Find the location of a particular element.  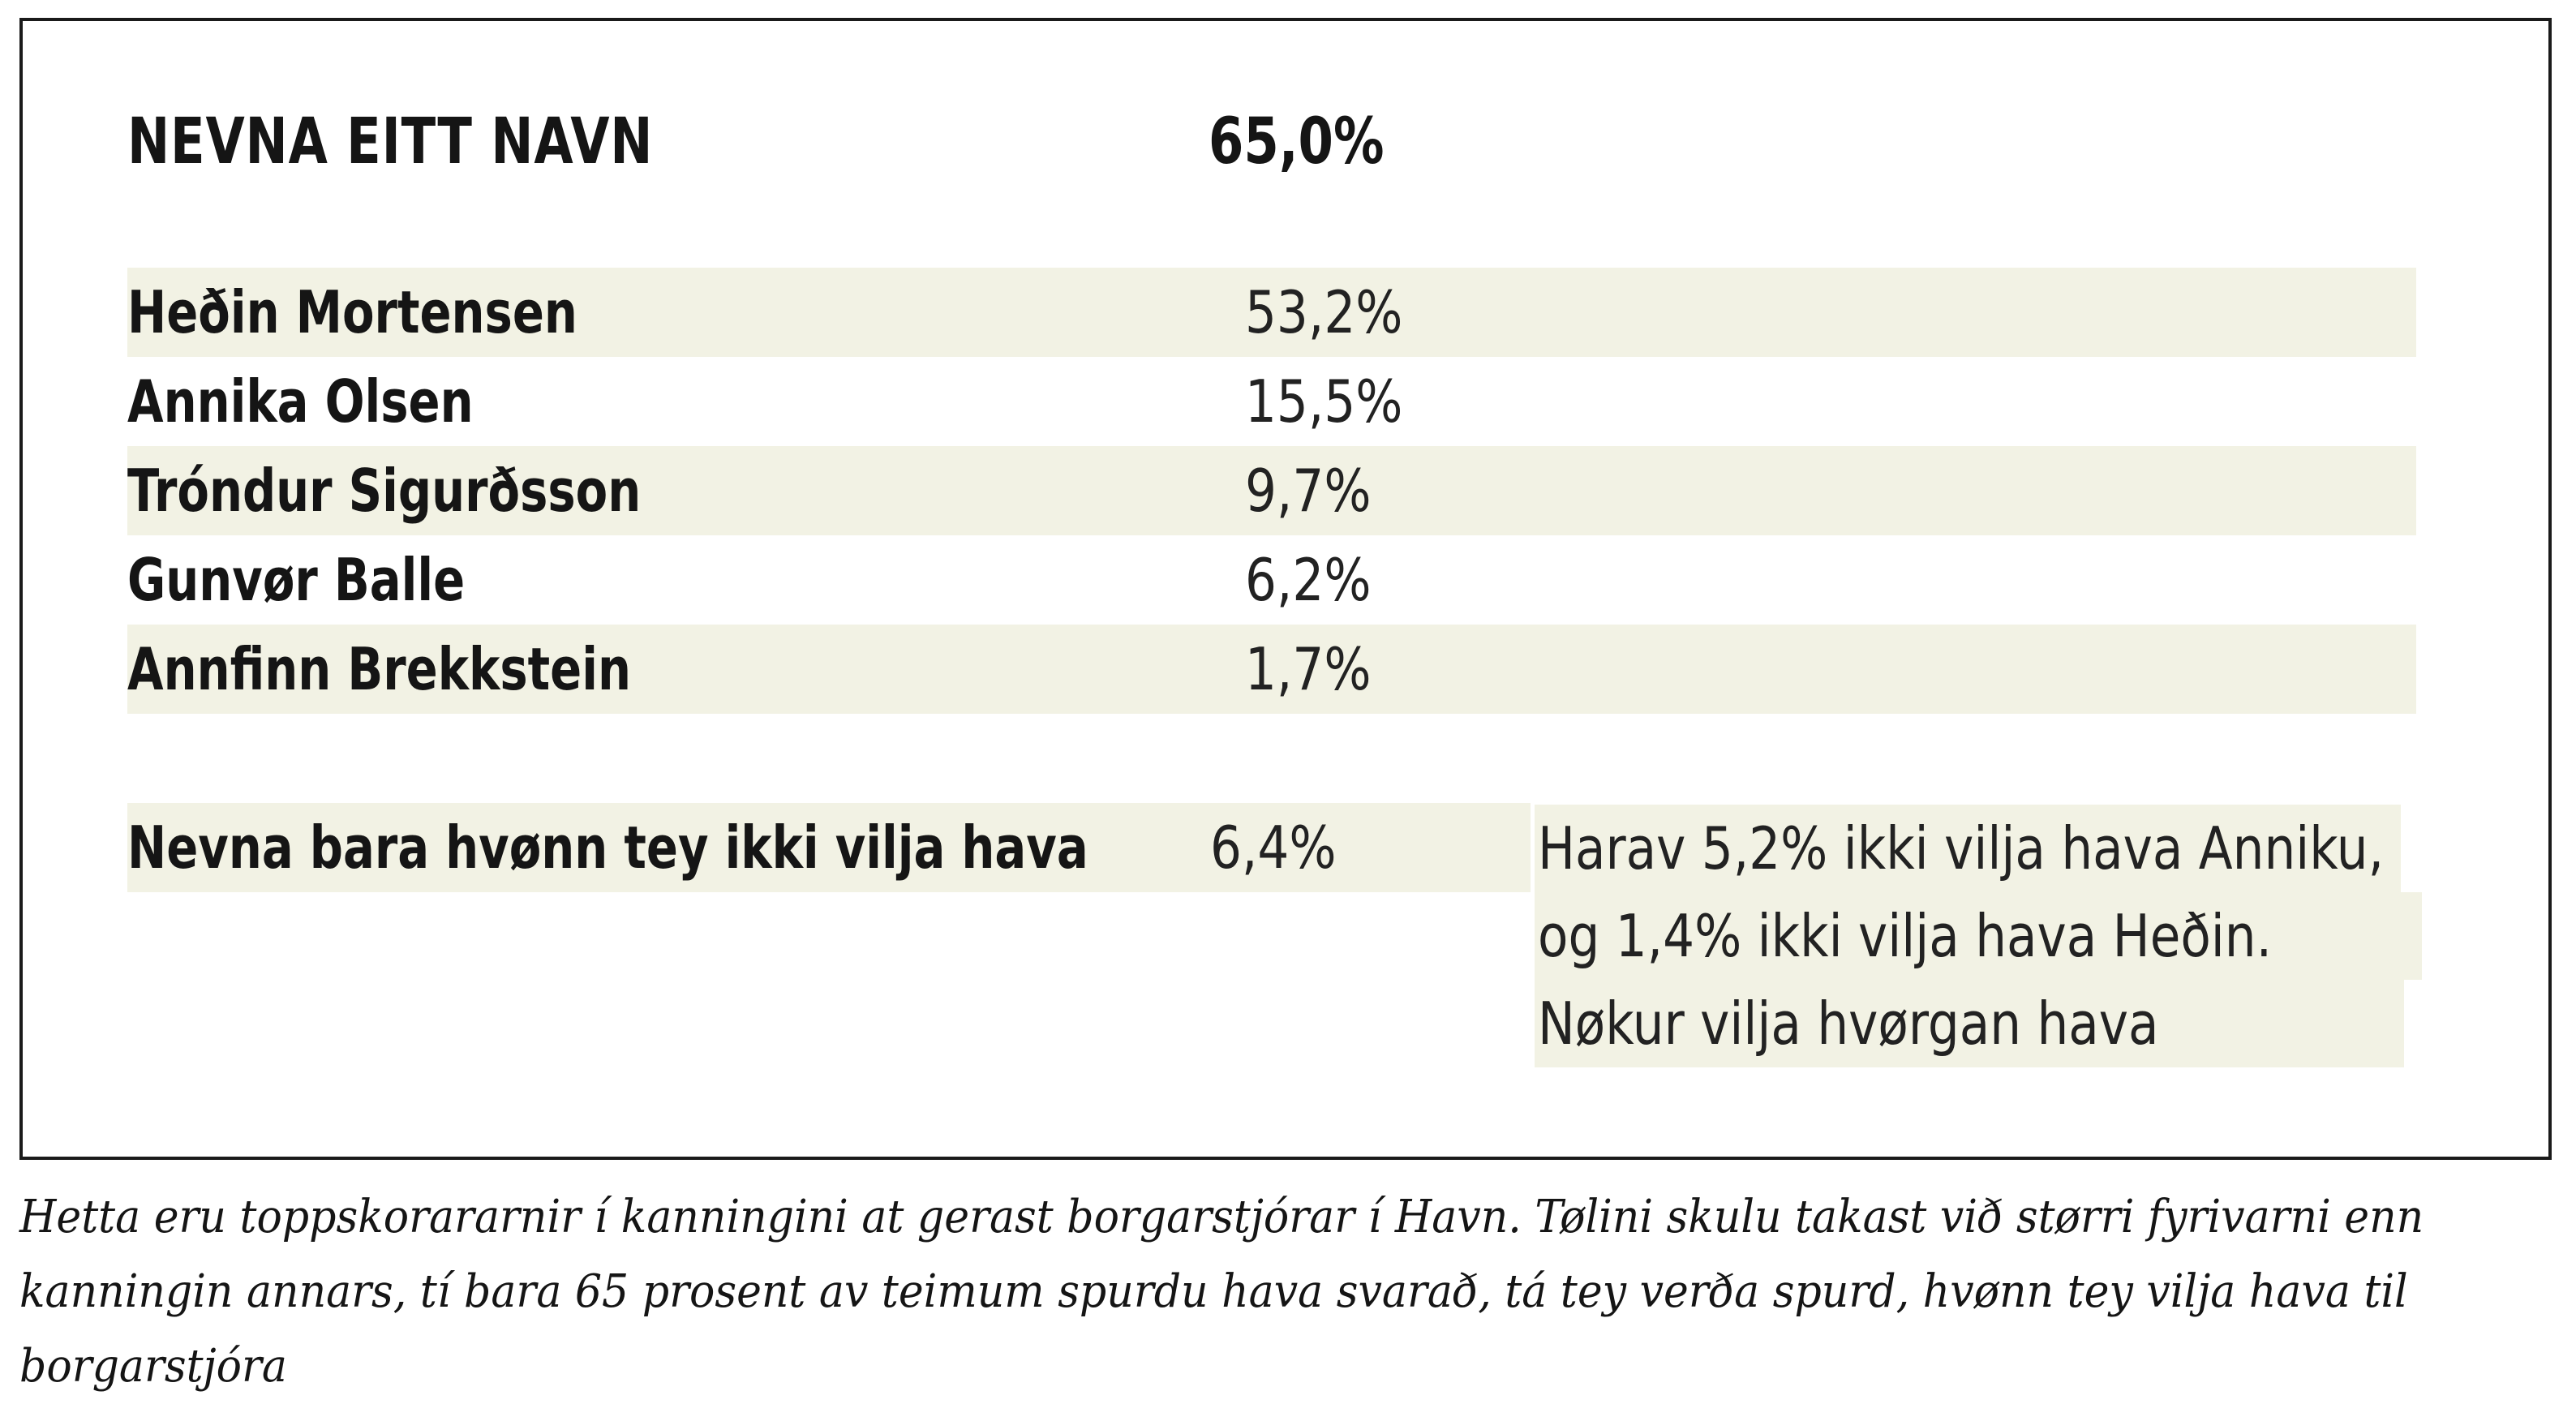

table-heading: NEVNA EITT NAVN is located at coordinates (455, 142).